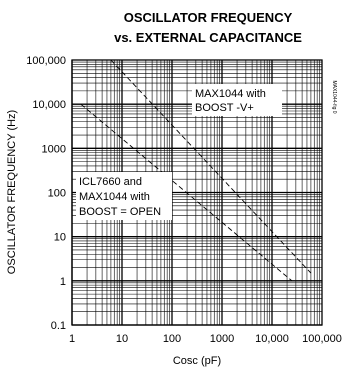 The width and height of the screenshot is (348, 371). What do you see at coordinates (72, 339) in the screenshot?
I see `x-tick-label: 1` at bounding box center [72, 339].